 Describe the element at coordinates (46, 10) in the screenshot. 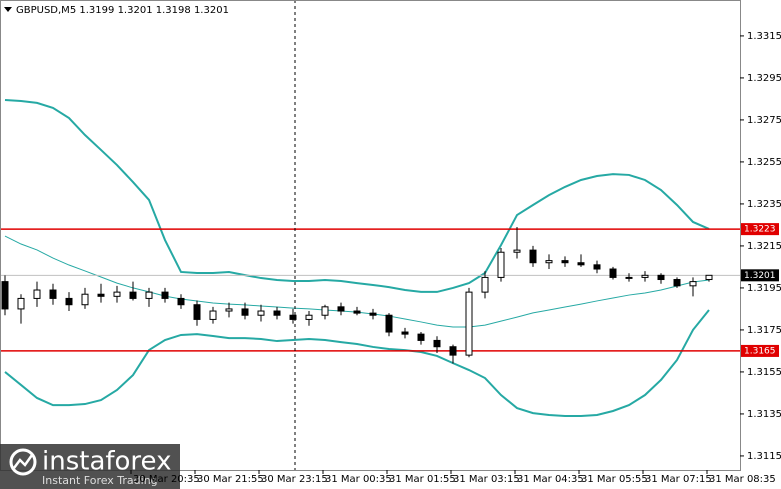

I see `symbol: GBPUSD,M5` at that location.